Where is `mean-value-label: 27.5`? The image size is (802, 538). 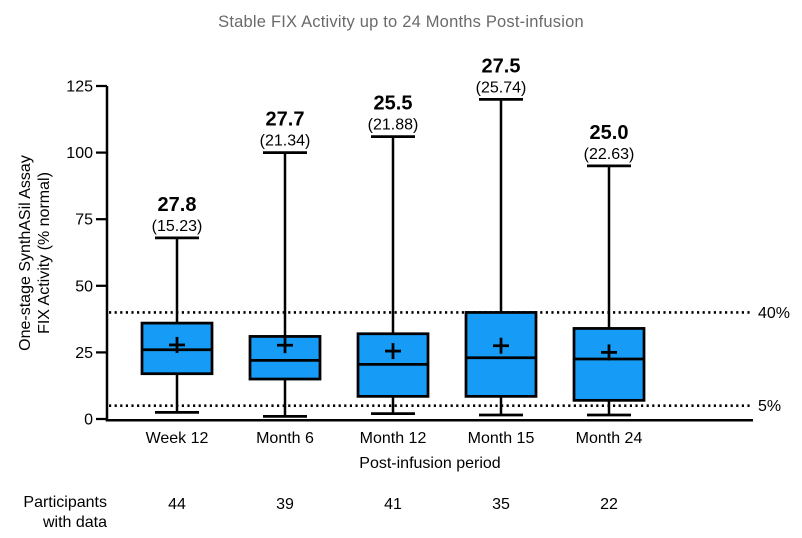
mean-value-label: 27.5 is located at coordinates (501, 66).